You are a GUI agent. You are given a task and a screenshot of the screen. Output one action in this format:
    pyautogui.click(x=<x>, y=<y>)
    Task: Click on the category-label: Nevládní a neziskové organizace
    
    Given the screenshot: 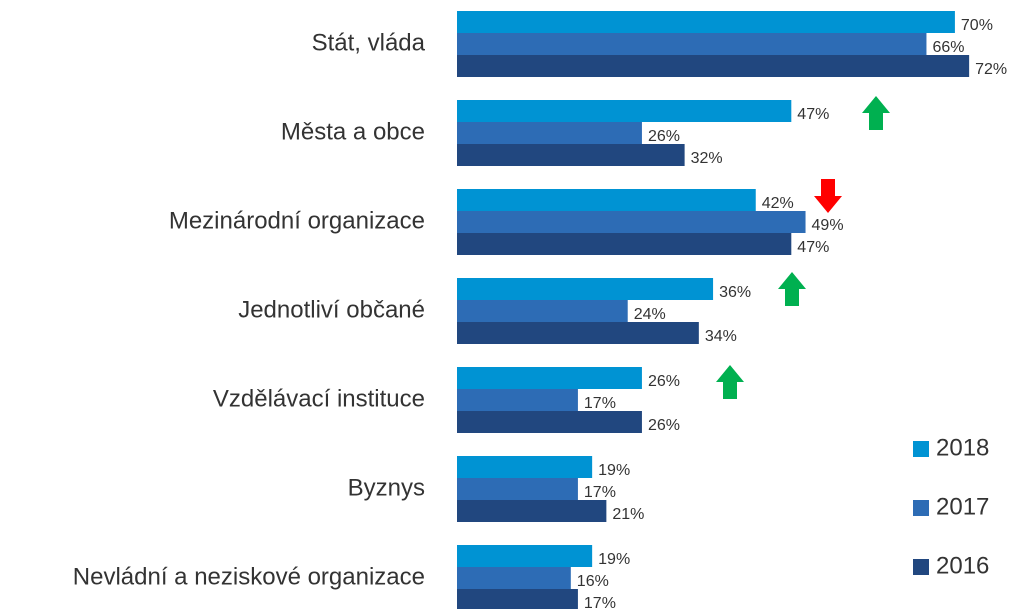 What is the action you would take?
    pyautogui.click(x=249, y=576)
    